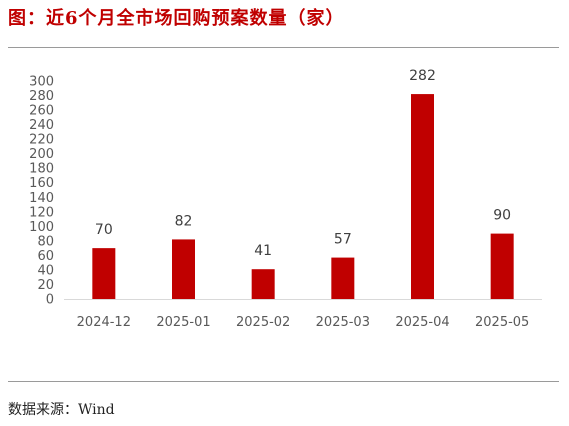  I want to click on x-tick-label: 2025-04, so click(422, 322).